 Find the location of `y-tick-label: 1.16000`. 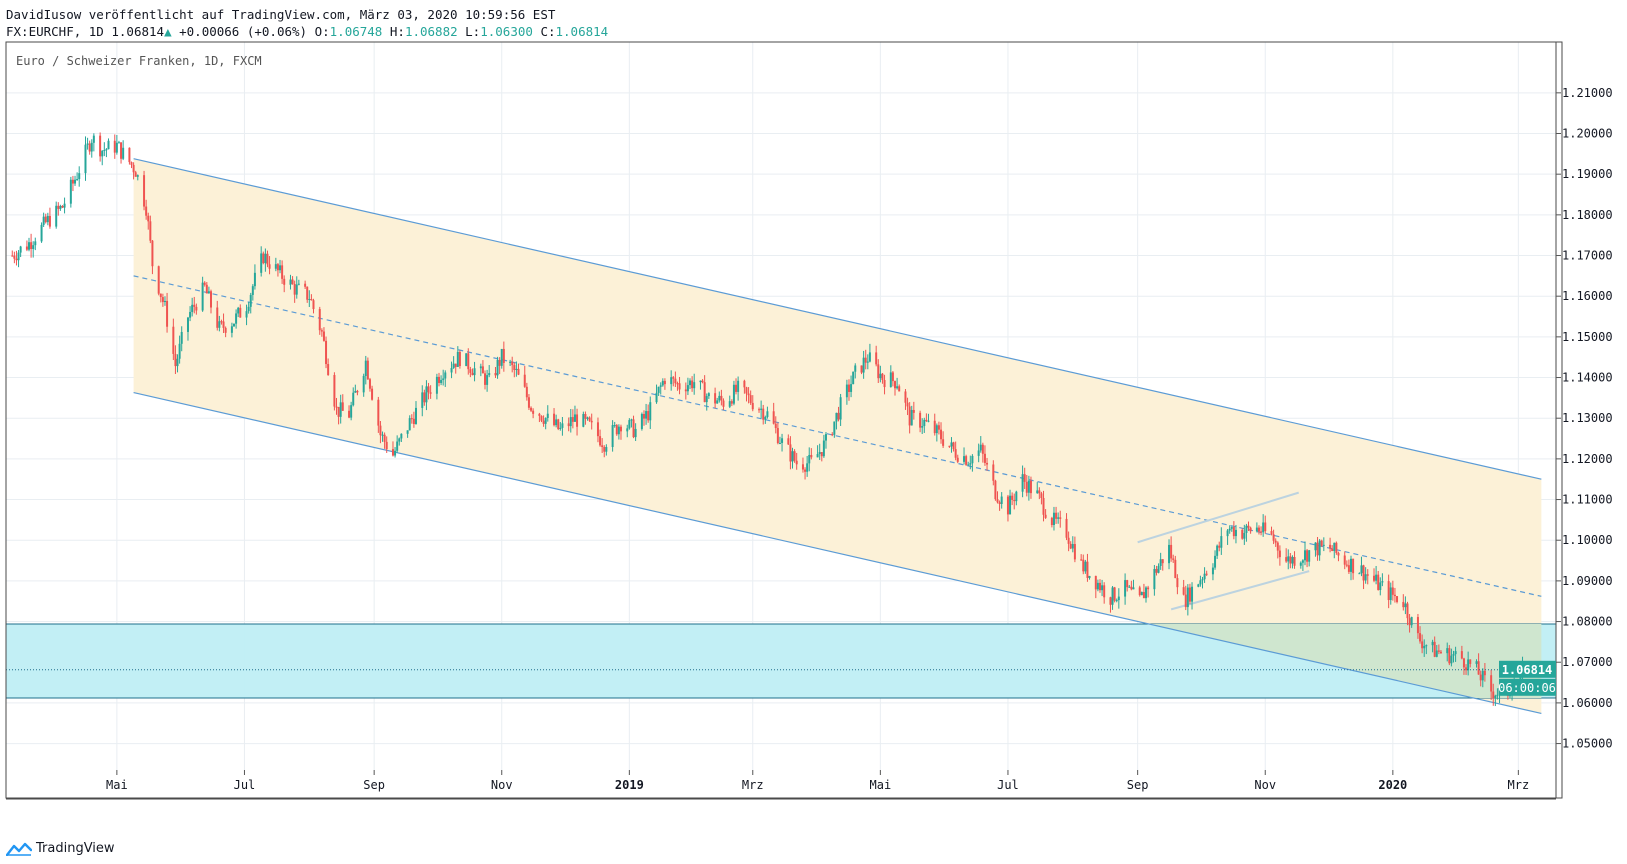

y-tick-label: 1.16000 is located at coordinates (1587, 296).